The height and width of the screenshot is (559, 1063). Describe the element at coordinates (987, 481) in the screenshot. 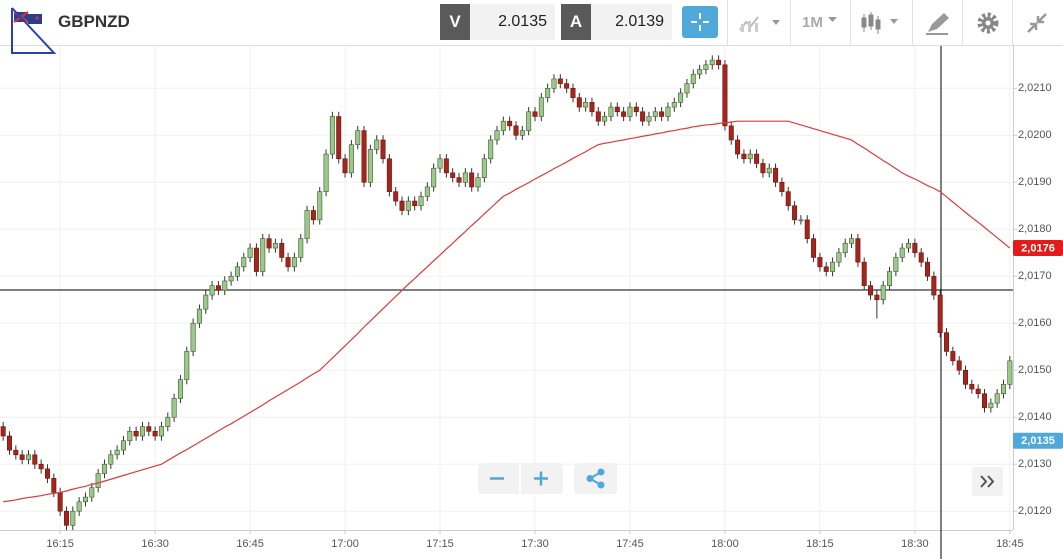

I see `scroll-to-end-button` at that location.